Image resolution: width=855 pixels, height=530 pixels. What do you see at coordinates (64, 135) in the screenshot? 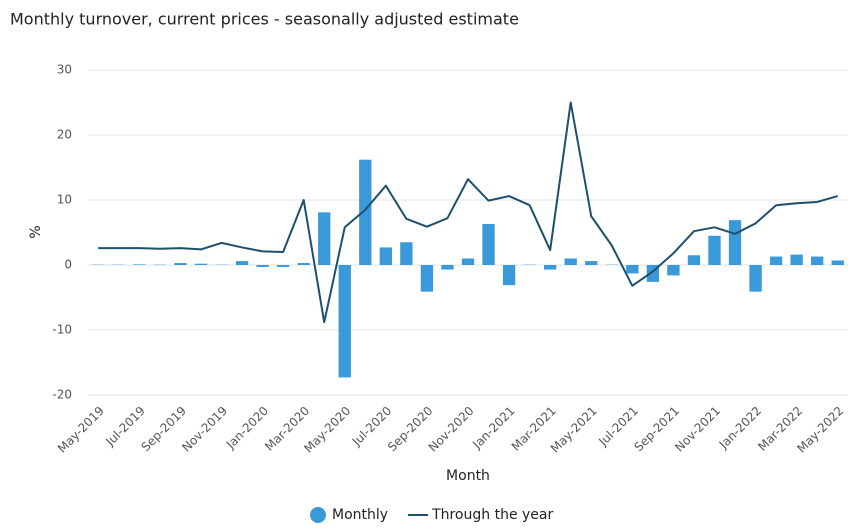
I see `y-tick-label: 20` at bounding box center [64, 135].